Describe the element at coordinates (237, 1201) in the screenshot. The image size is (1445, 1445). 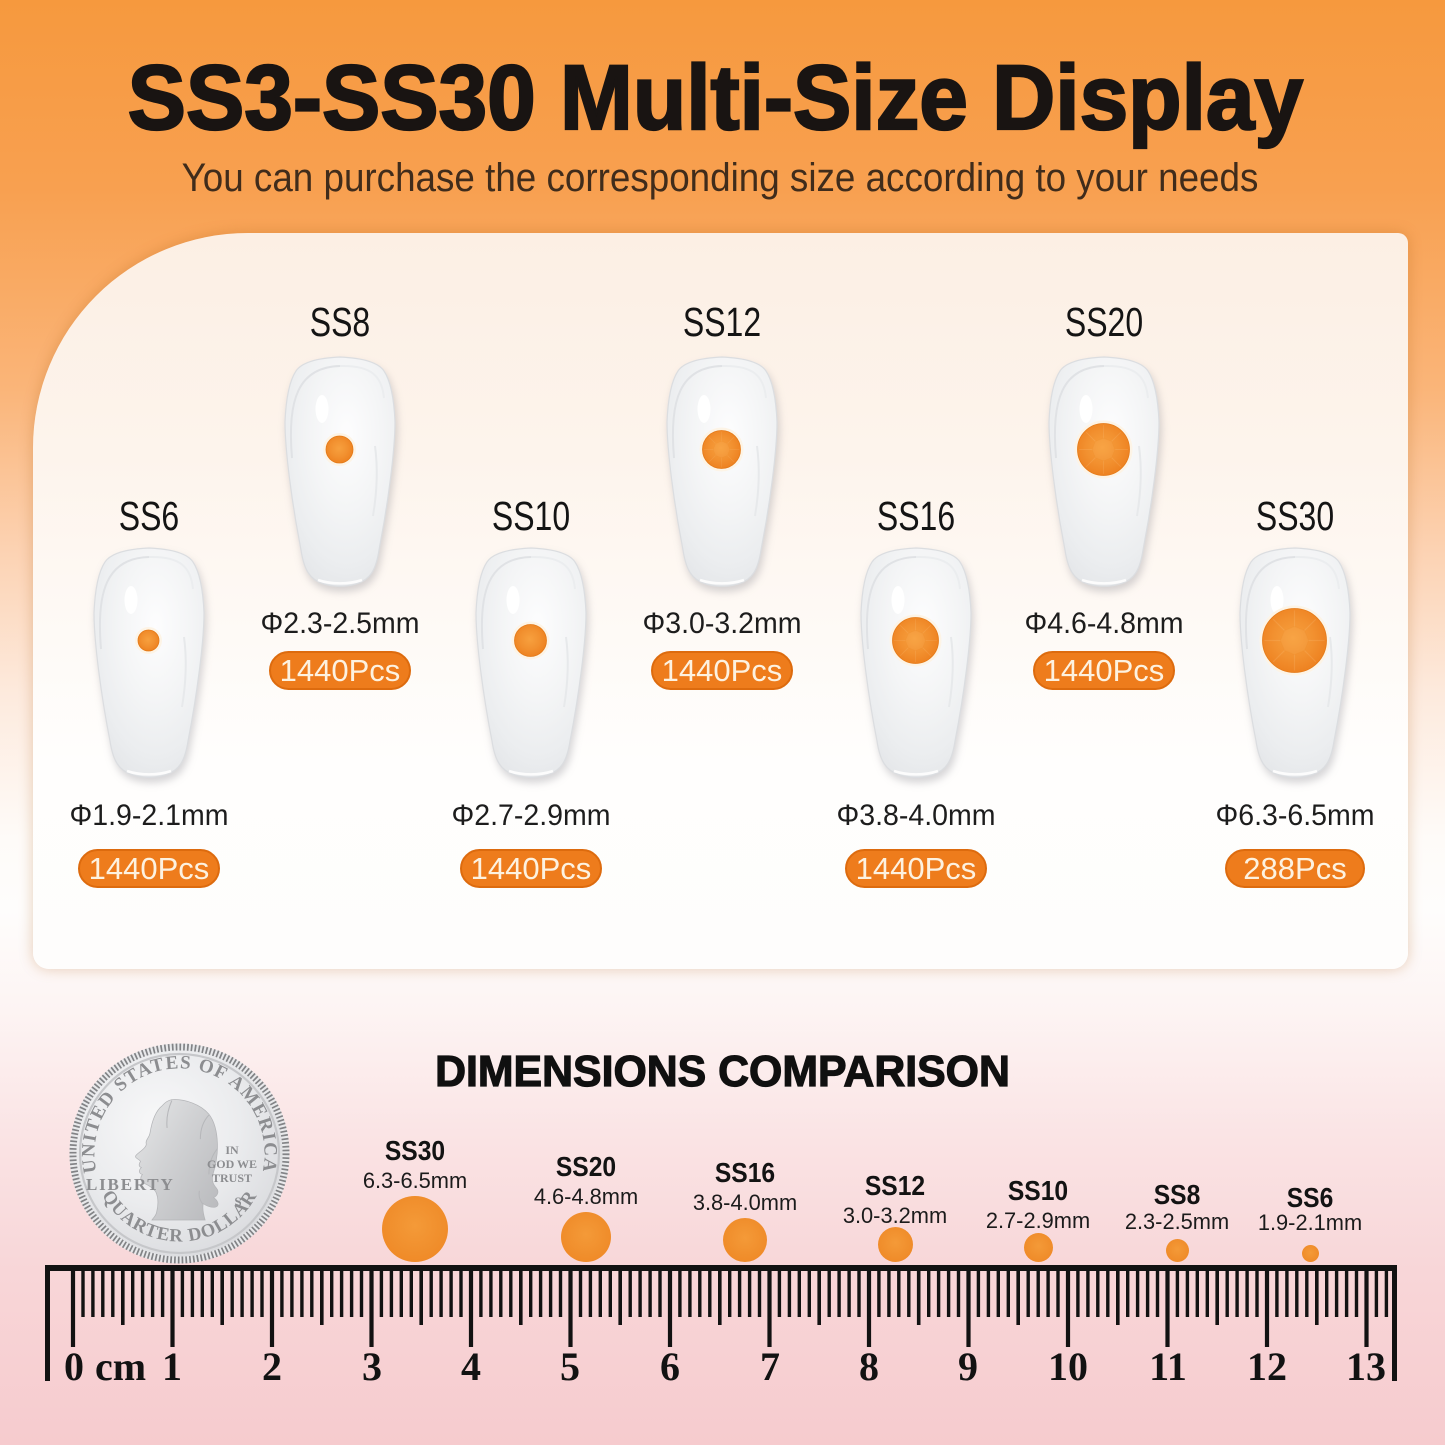
I see `svg-text: S` at that location.